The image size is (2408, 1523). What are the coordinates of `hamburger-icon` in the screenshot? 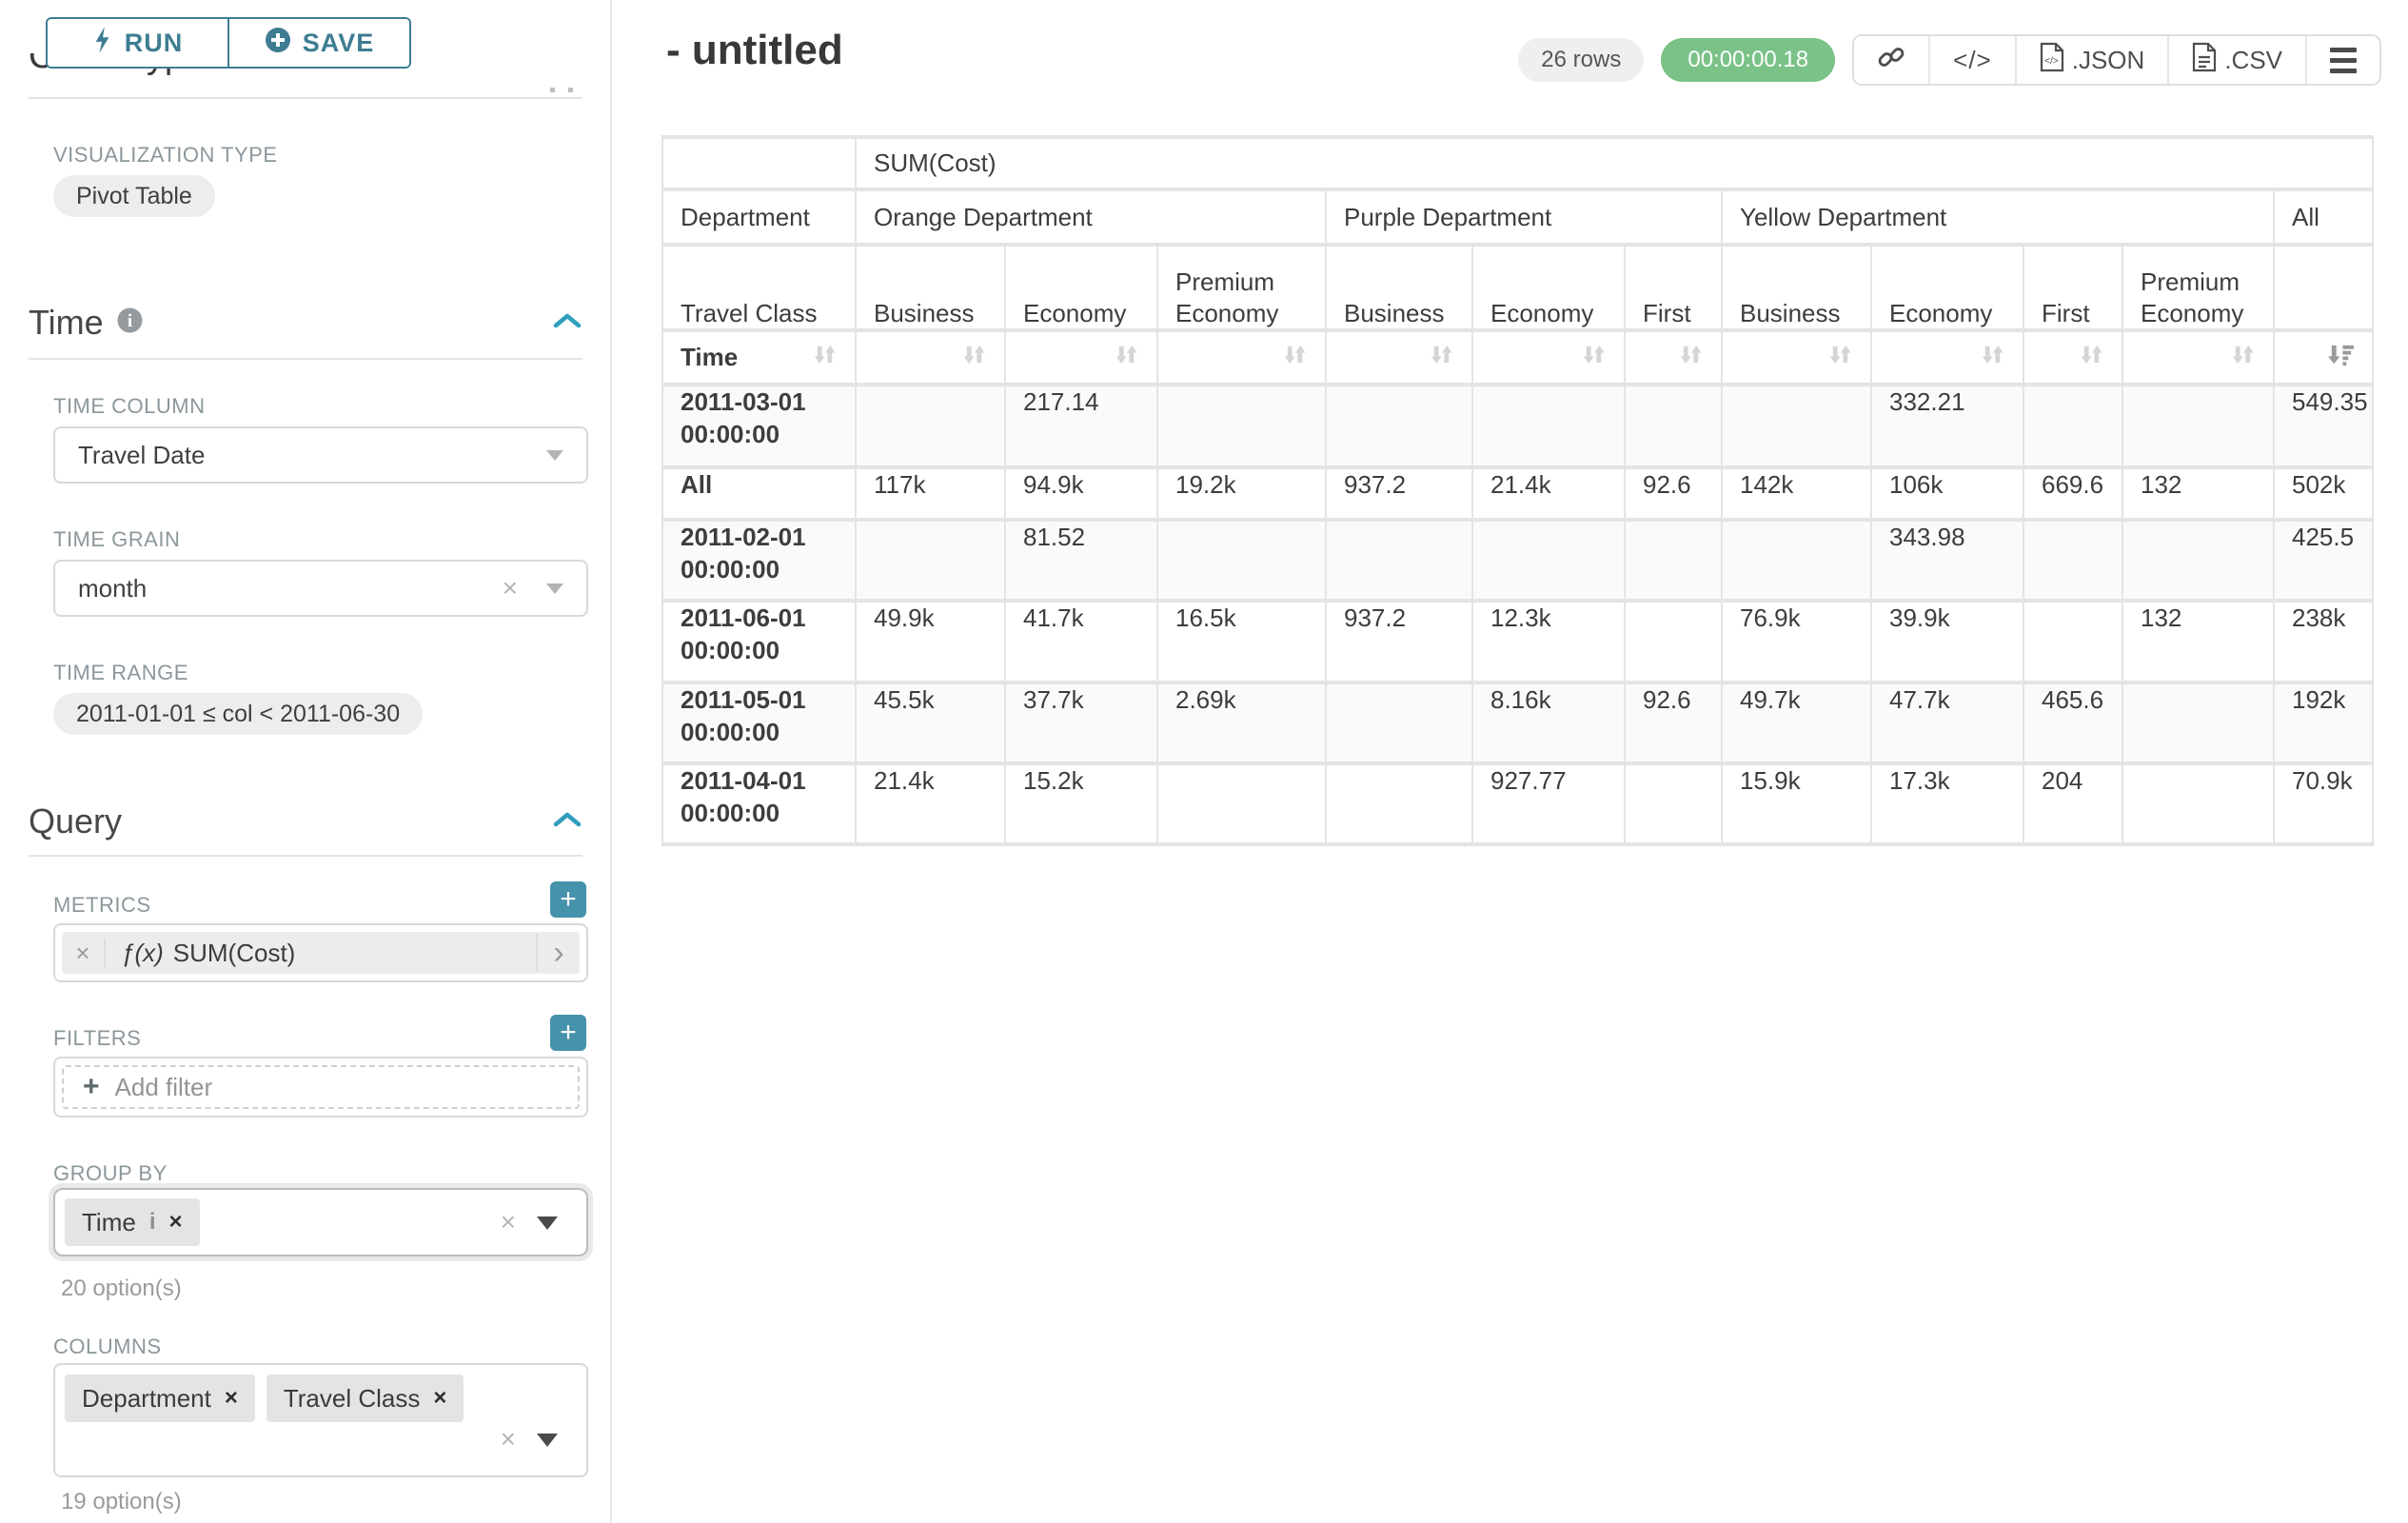 It's located at (2343, 60).